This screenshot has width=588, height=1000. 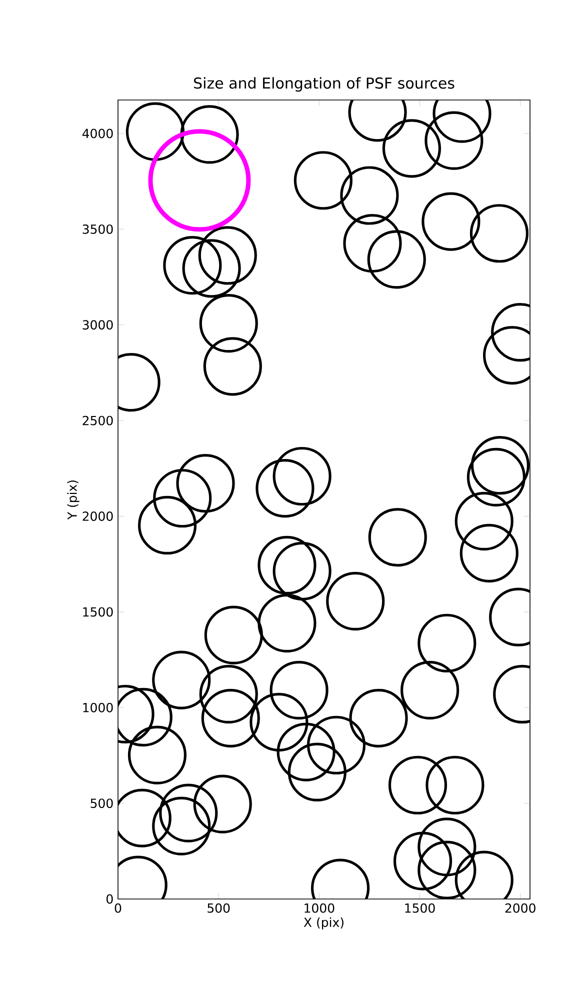 What do you see at coordinates (219, 908) in the screenshot?
I see `x-tick-label: 500` at bounding box center [219, 908].